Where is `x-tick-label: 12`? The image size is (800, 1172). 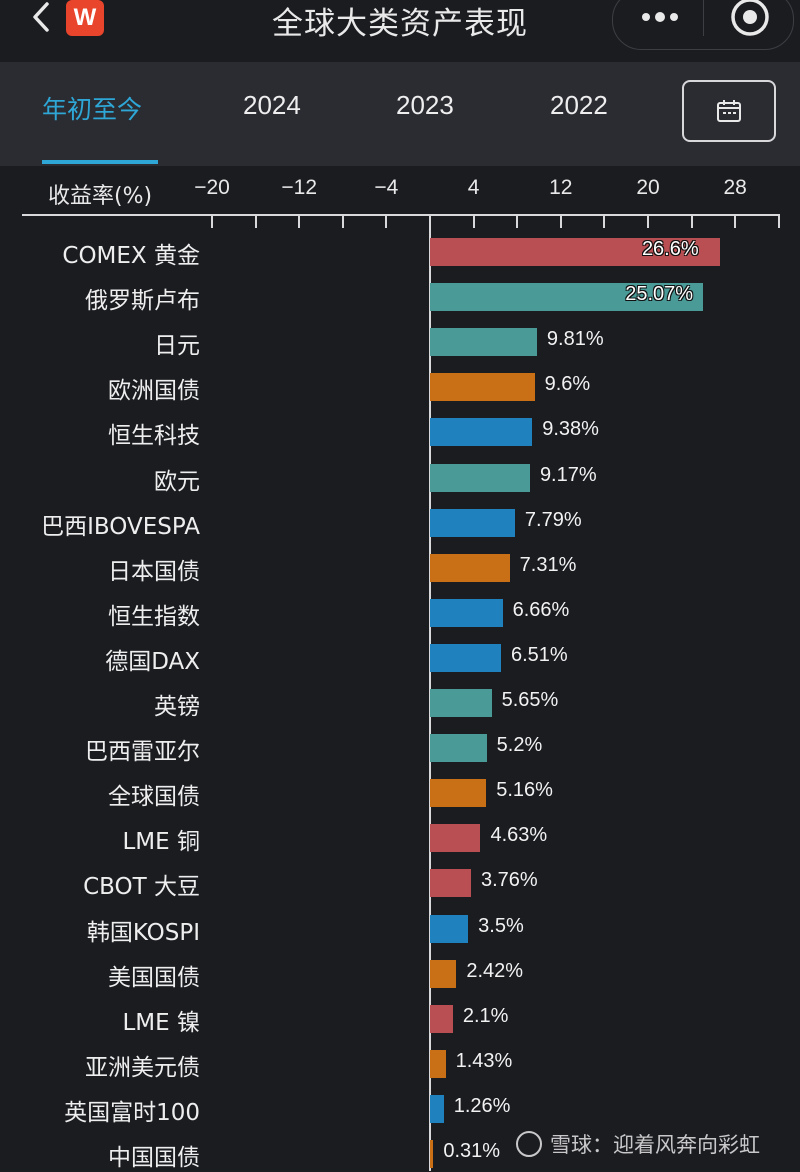 x-tick-label: 12 is located at coordinates (561, 187).